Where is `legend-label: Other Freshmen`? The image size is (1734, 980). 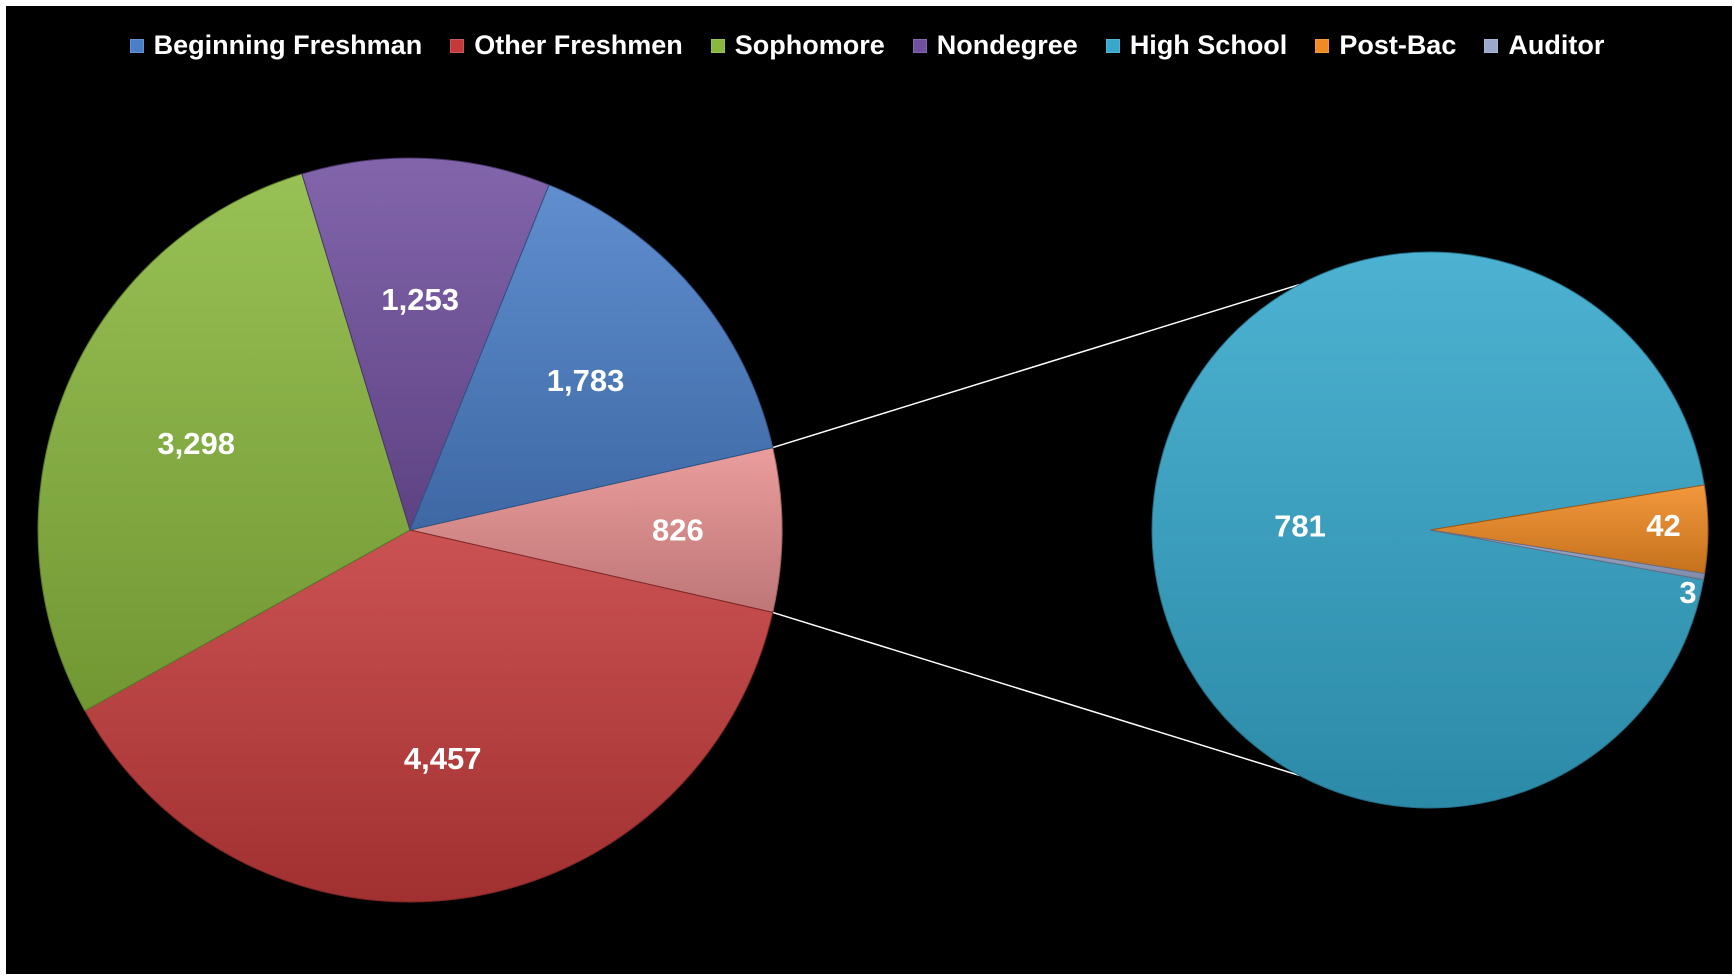
legend-label: Other Freshmen is located at coordinates (578, 45).